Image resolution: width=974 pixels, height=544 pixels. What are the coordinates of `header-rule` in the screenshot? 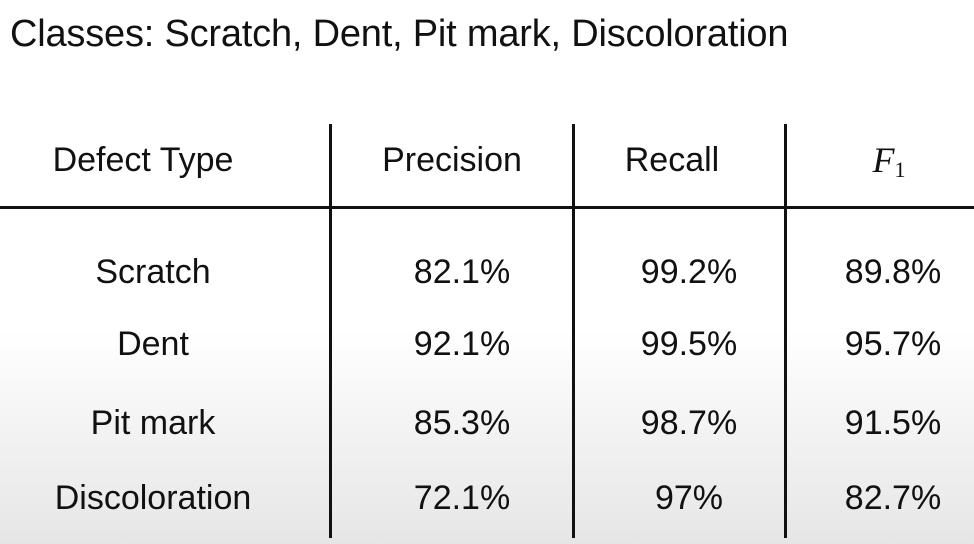 It's located at (487, 207).